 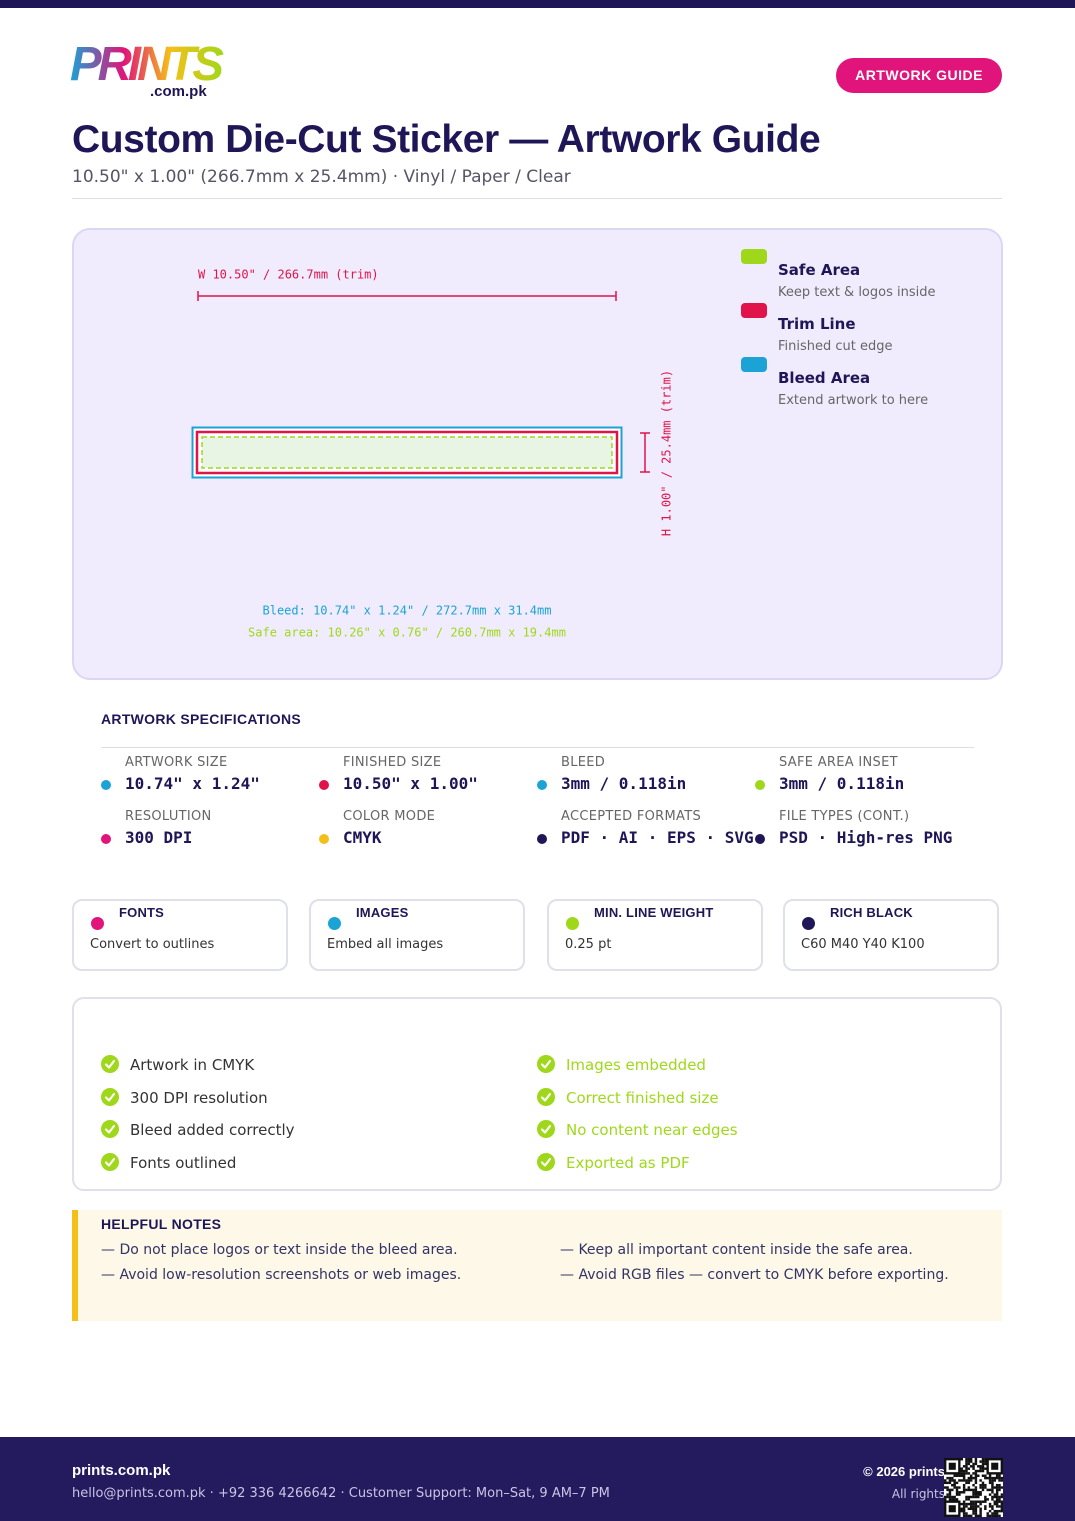 What do you see at coordinates (657, 837) in the screenshot?
I see `spec-value: PDF · AI · EPS · SVG` at bounding box center [657, 837].